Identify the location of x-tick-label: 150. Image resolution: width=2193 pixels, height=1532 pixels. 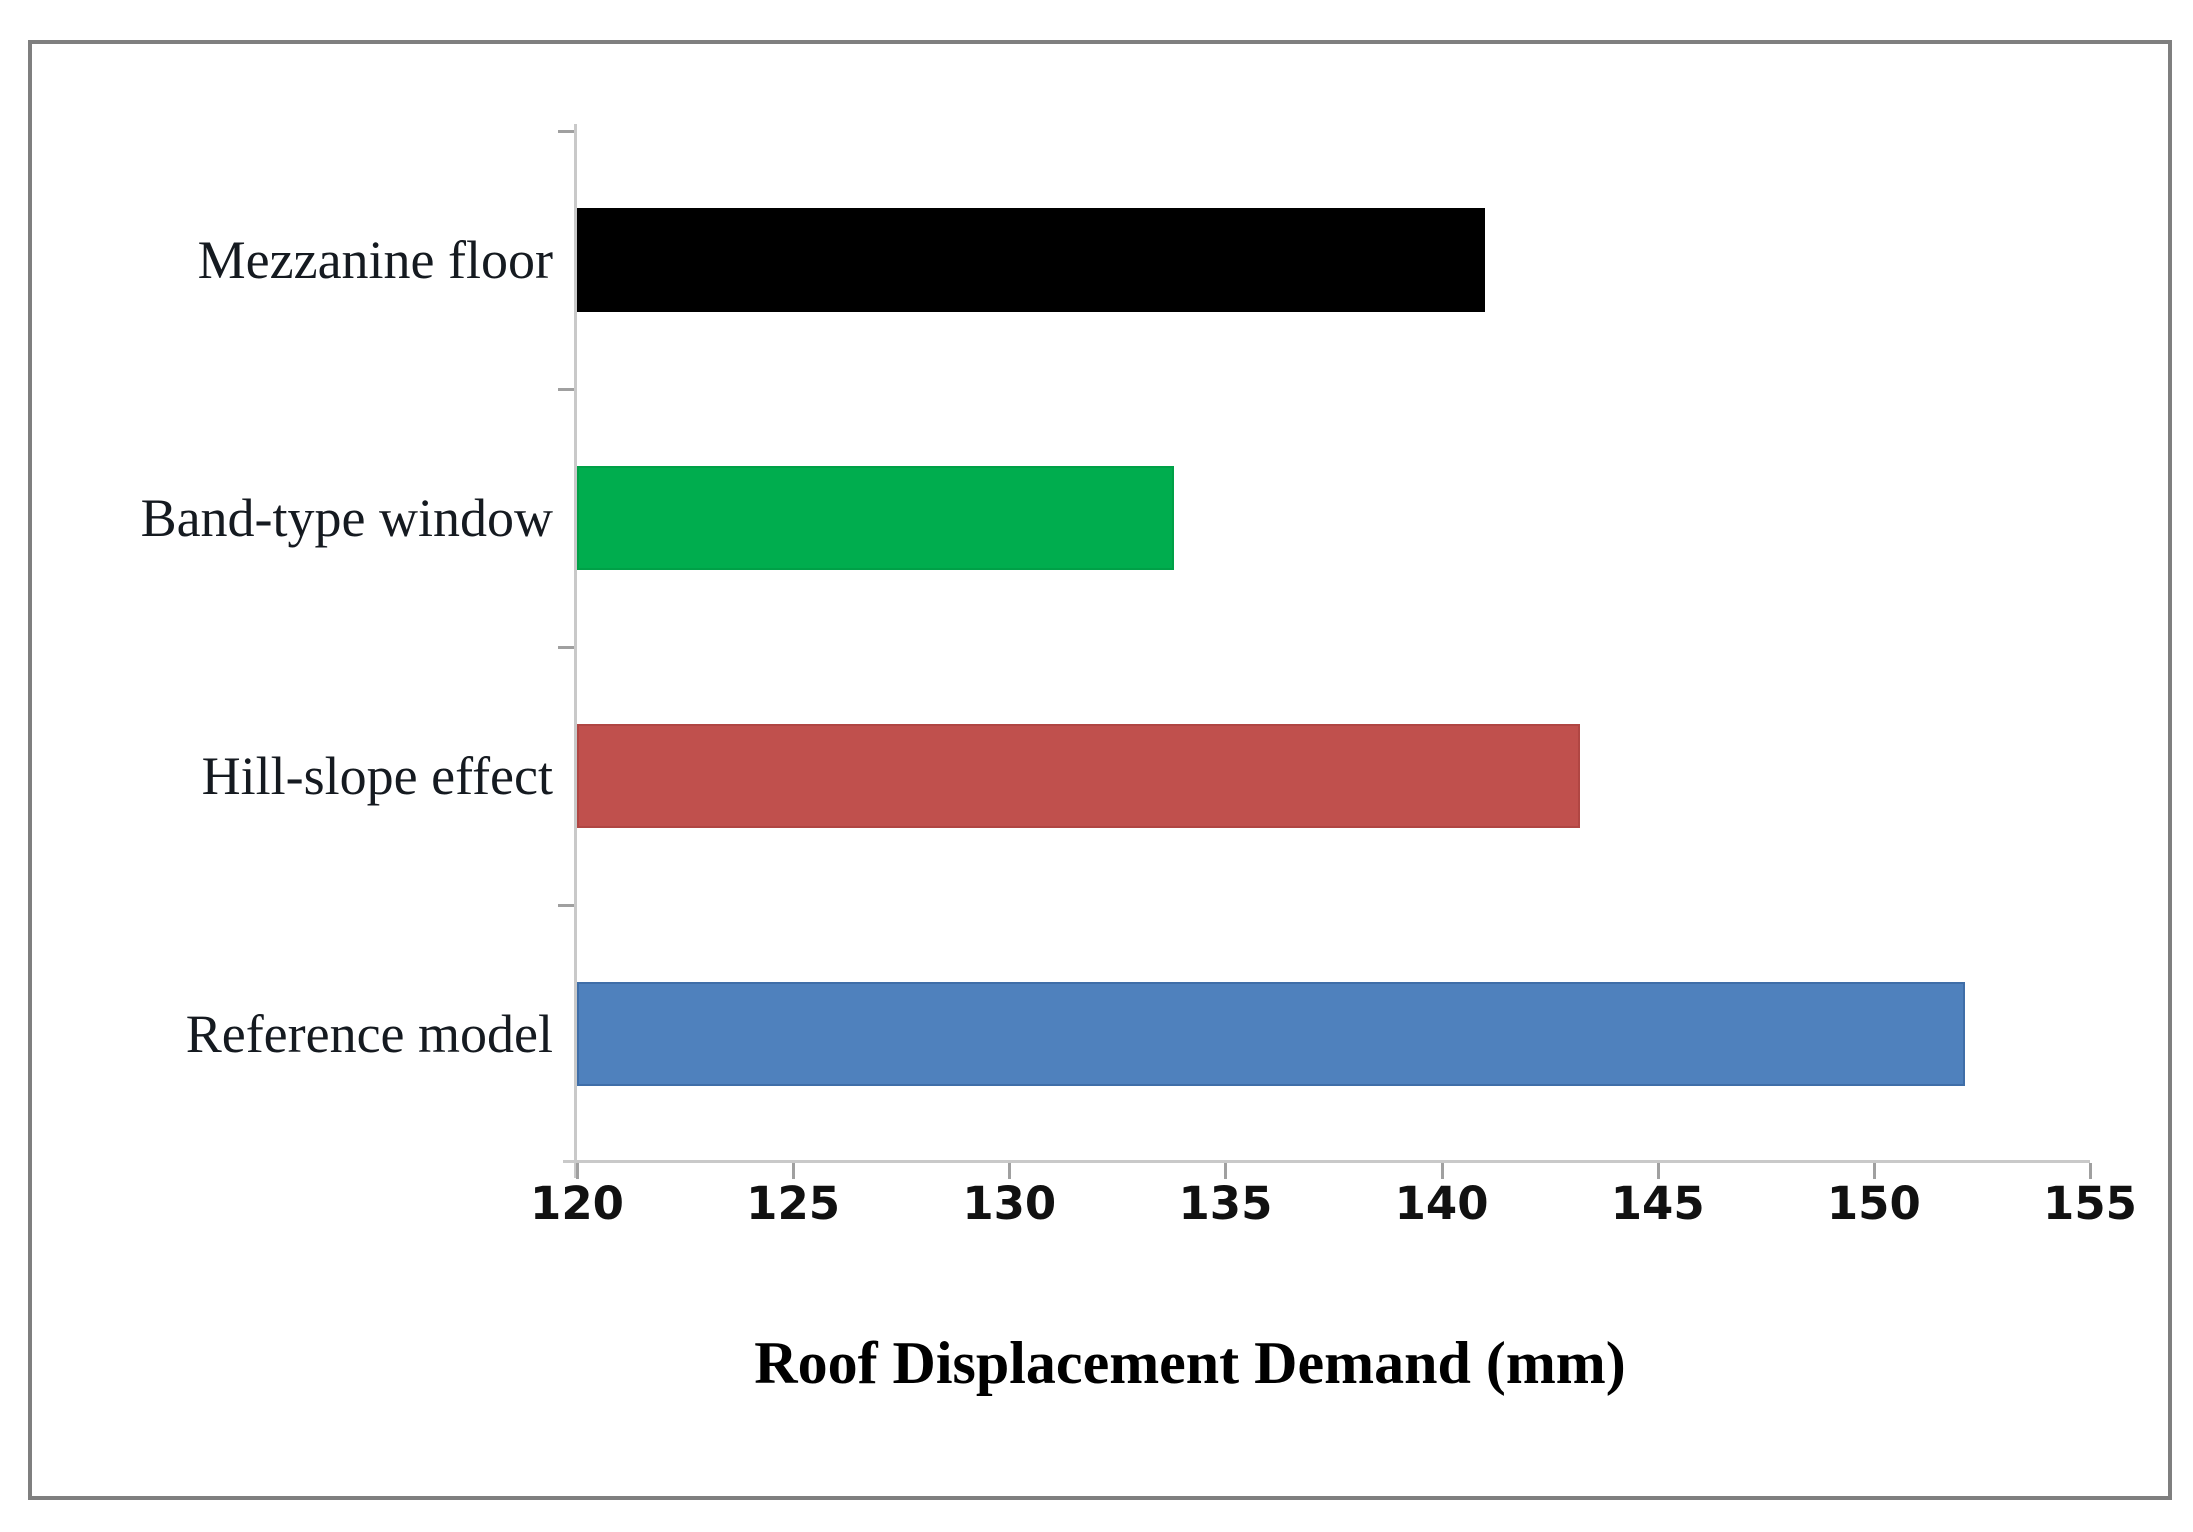
(1873, 1203).